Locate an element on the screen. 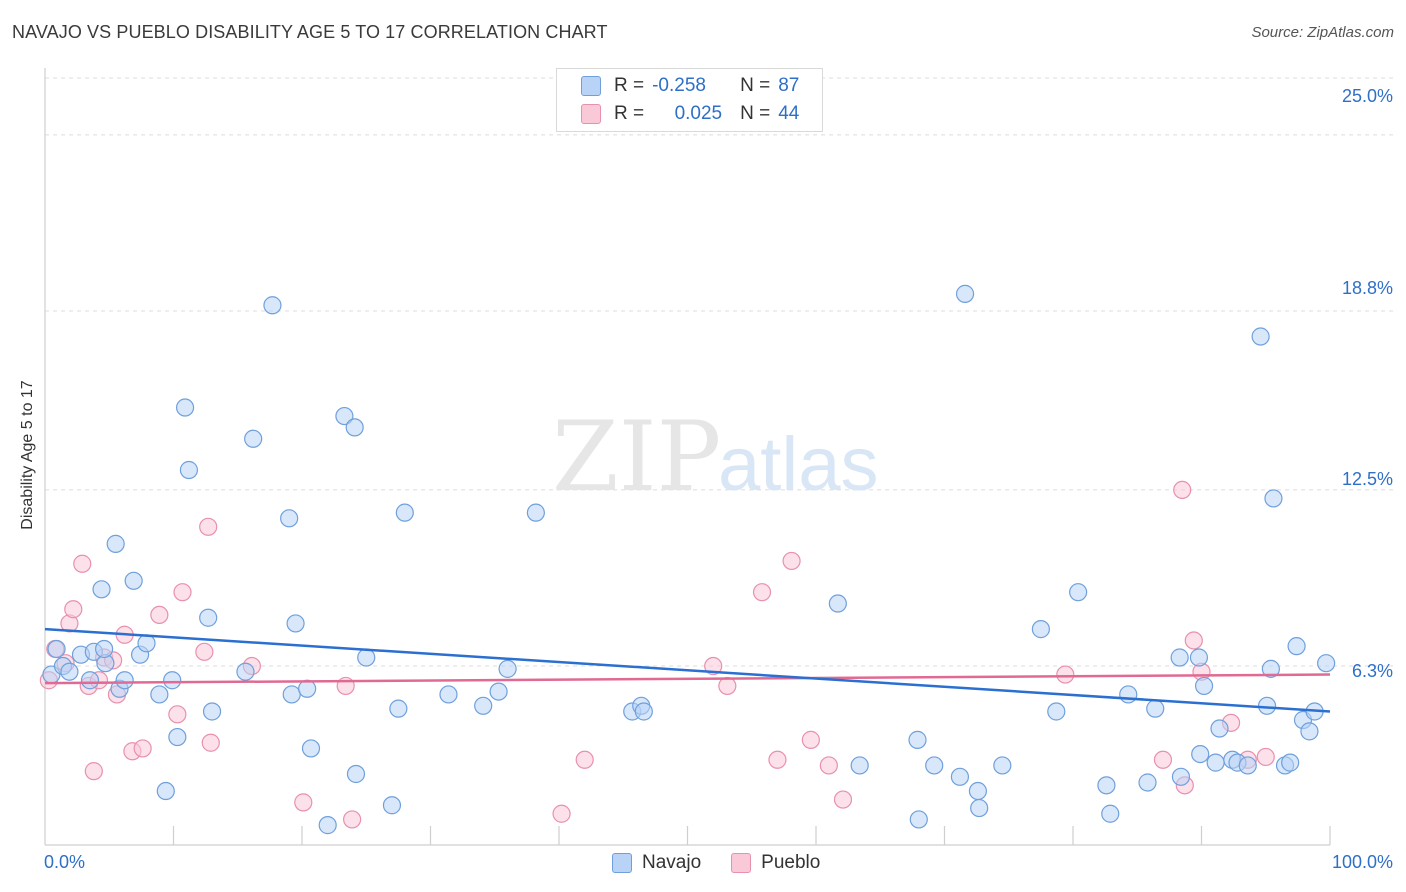  stats-row-pueblo: R = 0.025 N = 44 is located at coordinates (690, 114).